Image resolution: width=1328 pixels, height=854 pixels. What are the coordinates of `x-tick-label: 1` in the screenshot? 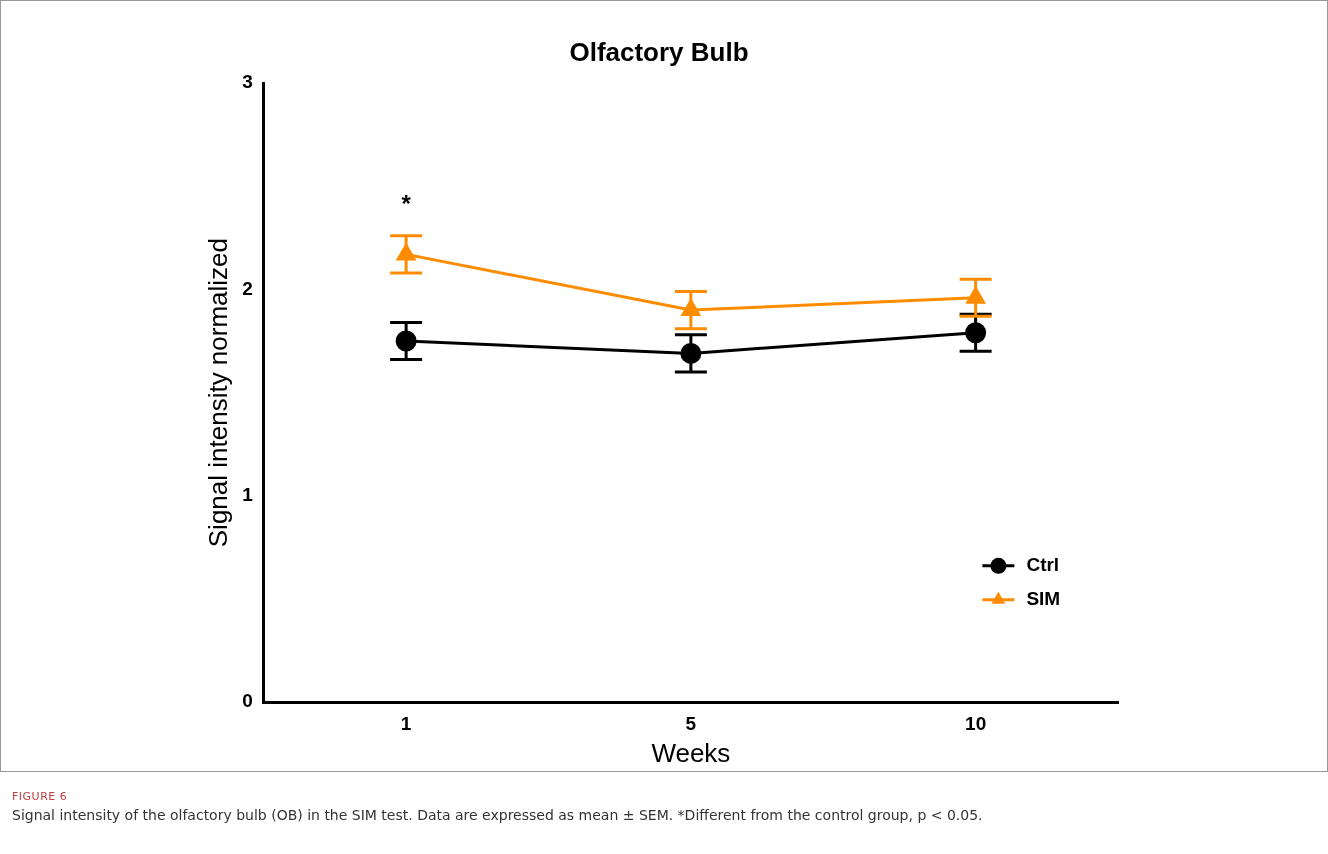 It's located at (406, 723).